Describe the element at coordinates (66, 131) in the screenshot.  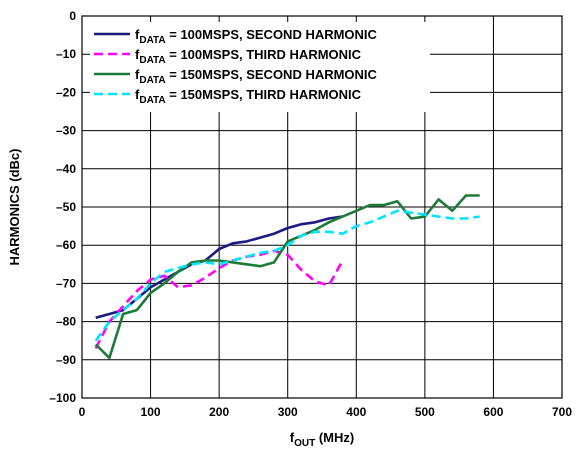
I see `y-tick-label: –30` at that location.